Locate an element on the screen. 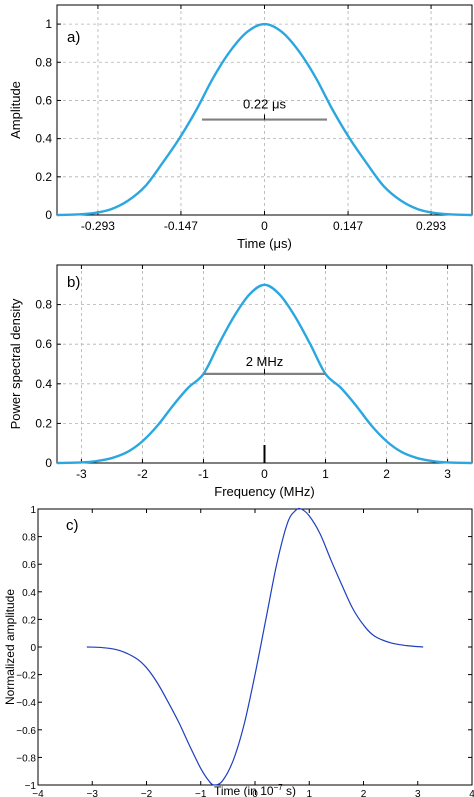  panel-c-label: c) is located at coordinates (72, 525).